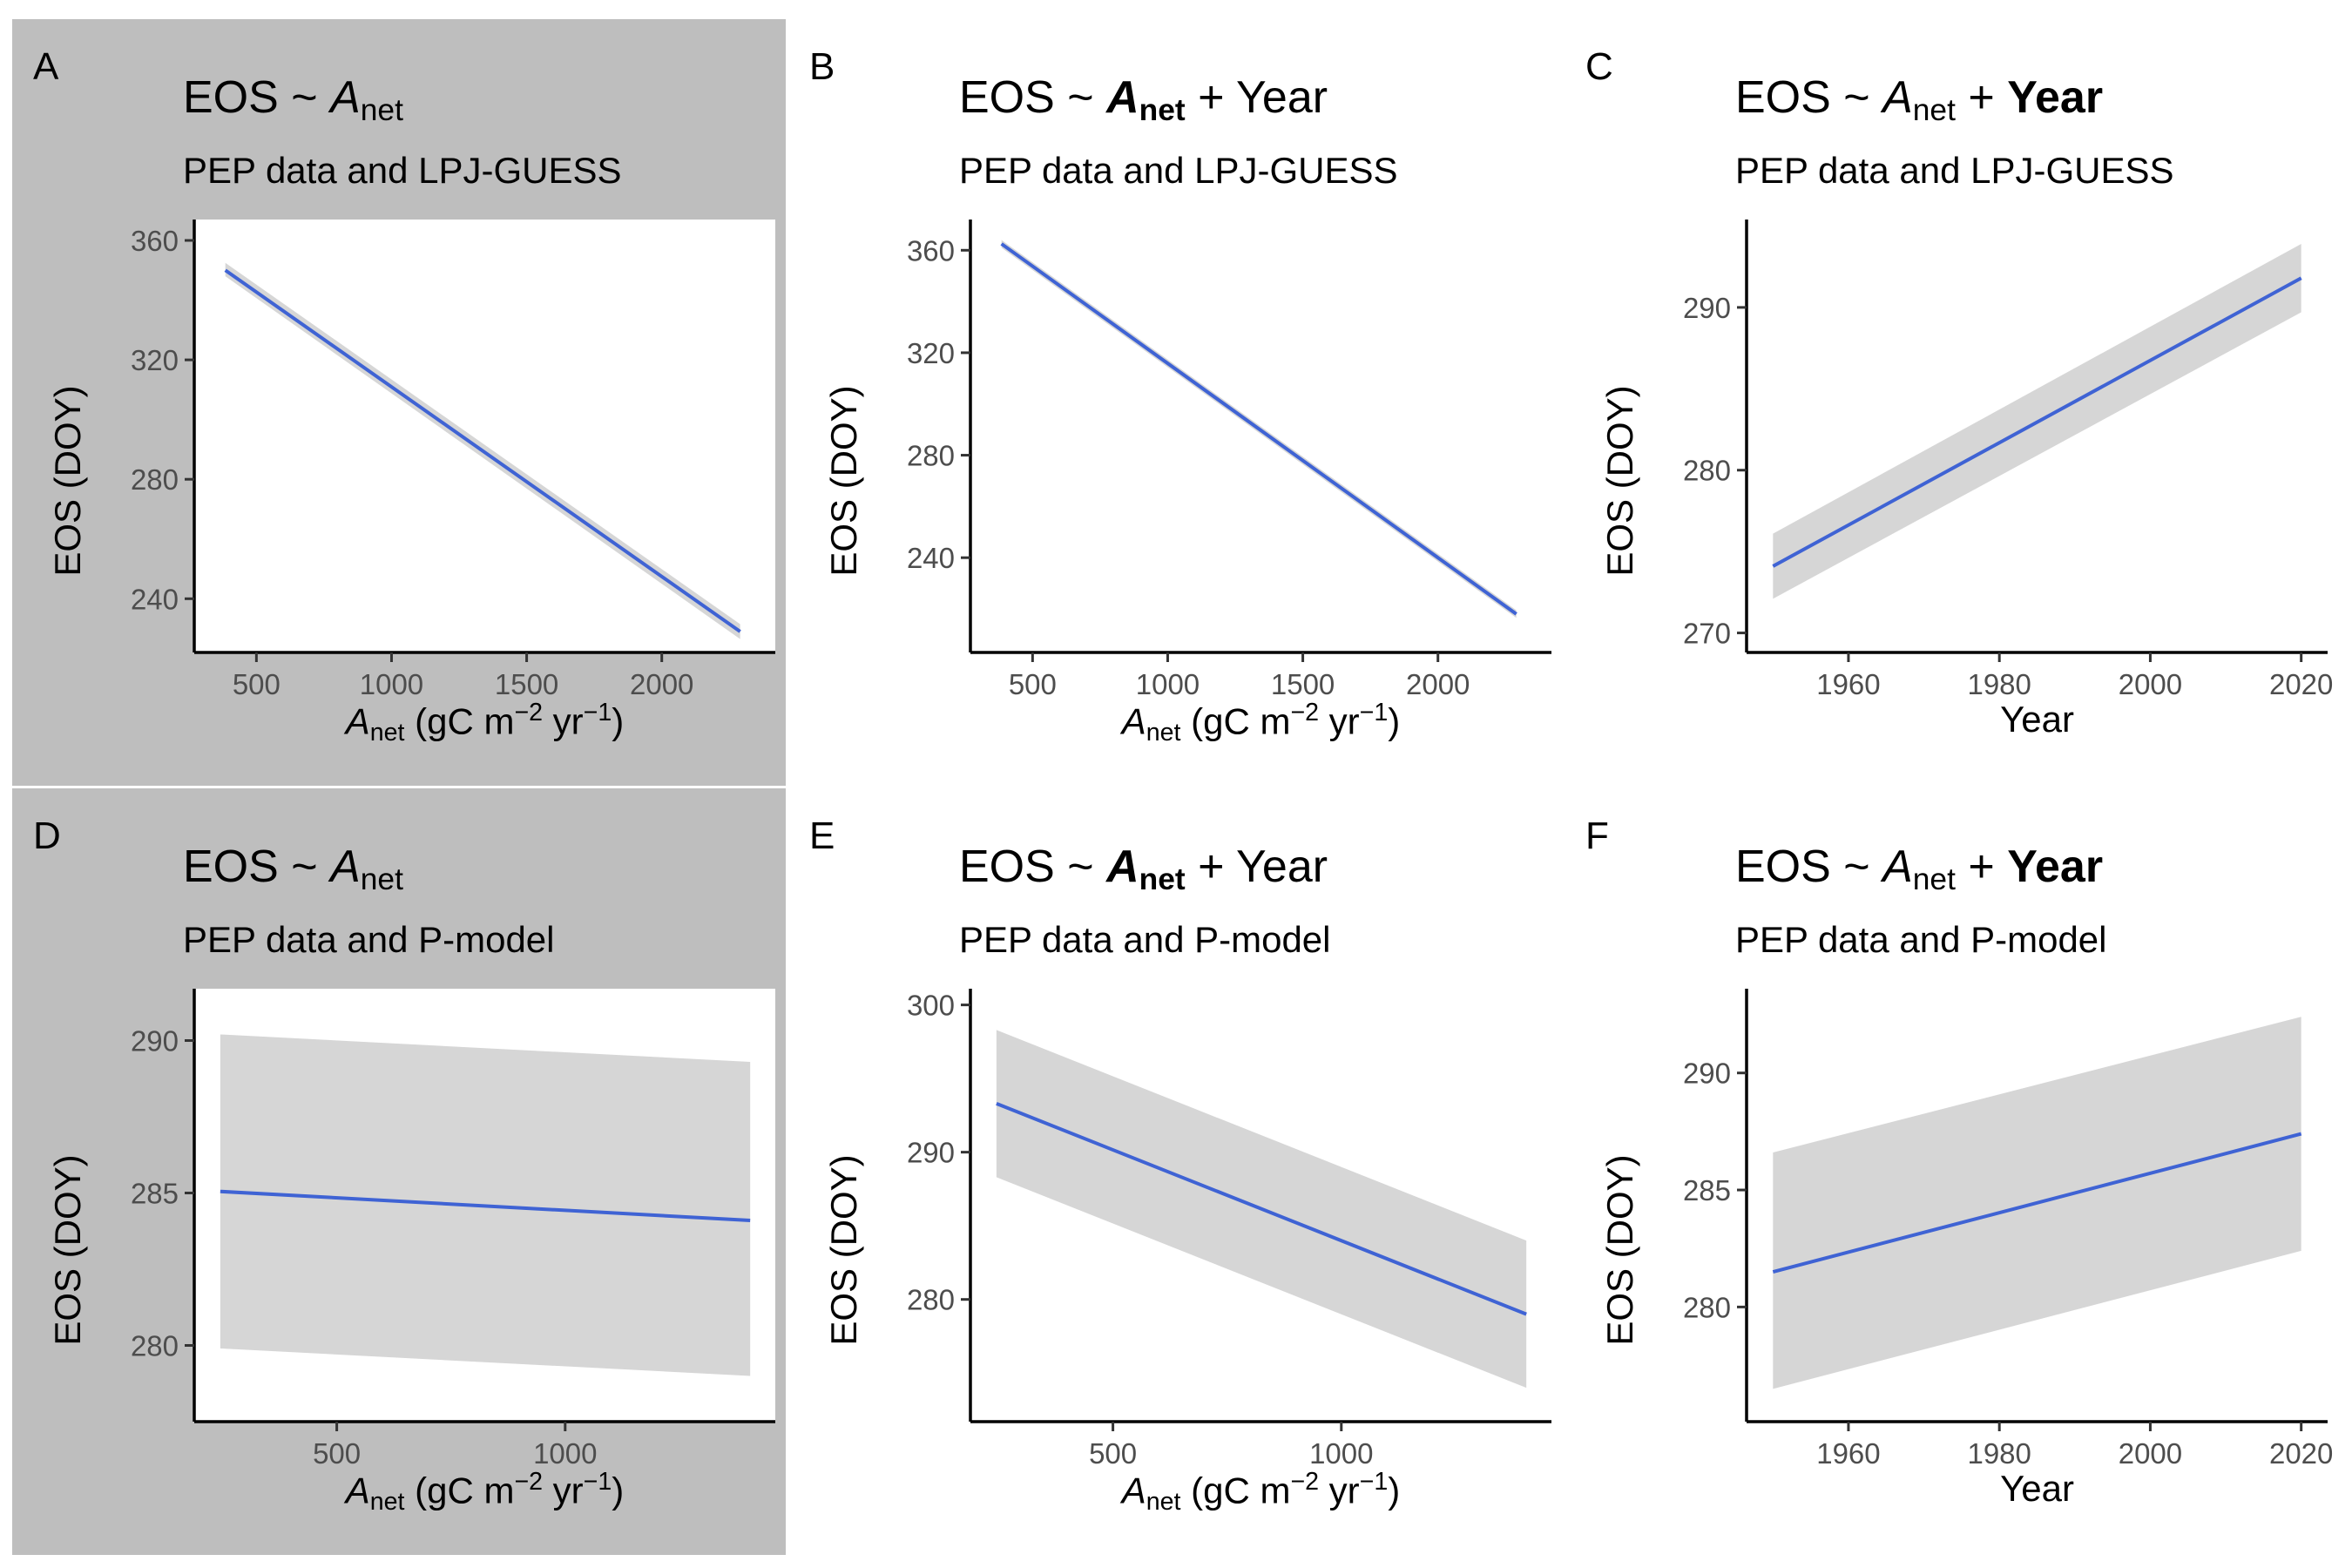  What do you see at coordinates (357, 1490) in the screenshot?
I see `x-axis-symbol: A` at bounding box center [357, 1490].